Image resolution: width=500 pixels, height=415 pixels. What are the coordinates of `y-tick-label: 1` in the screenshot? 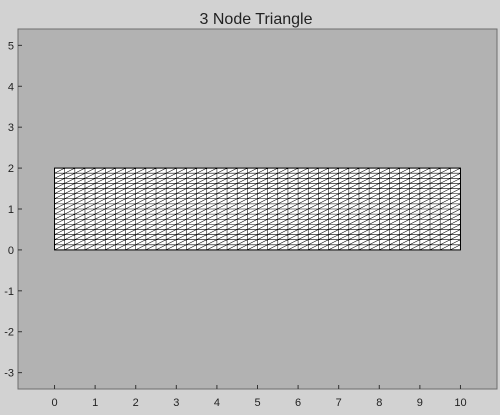 It's located at (11, 210).